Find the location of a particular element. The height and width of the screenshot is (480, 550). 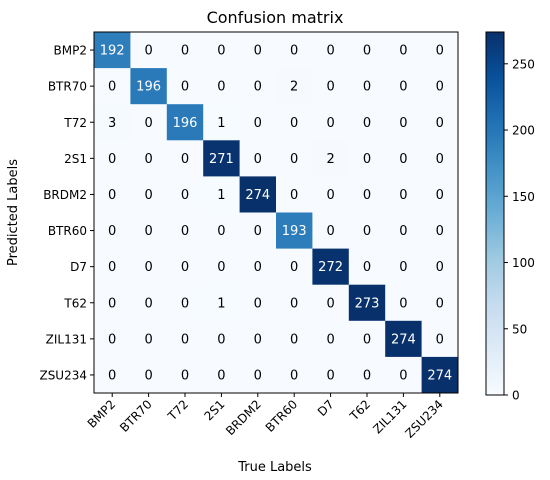

x-axis-label: True Labels is located at coordinates (274, 467).